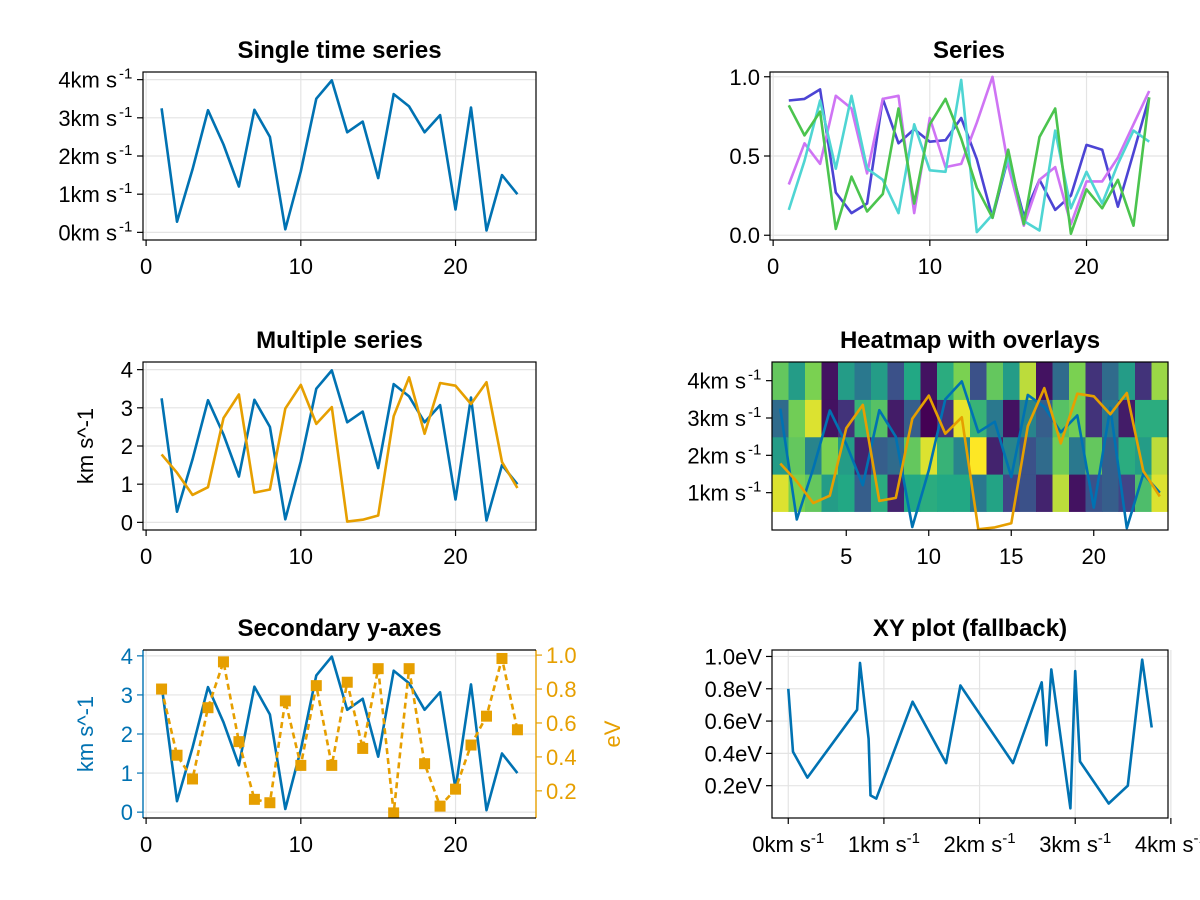 This screenshot has height=900, width=1200. I want to click on chart-title: XY plot (fallback), so click(970, 628).